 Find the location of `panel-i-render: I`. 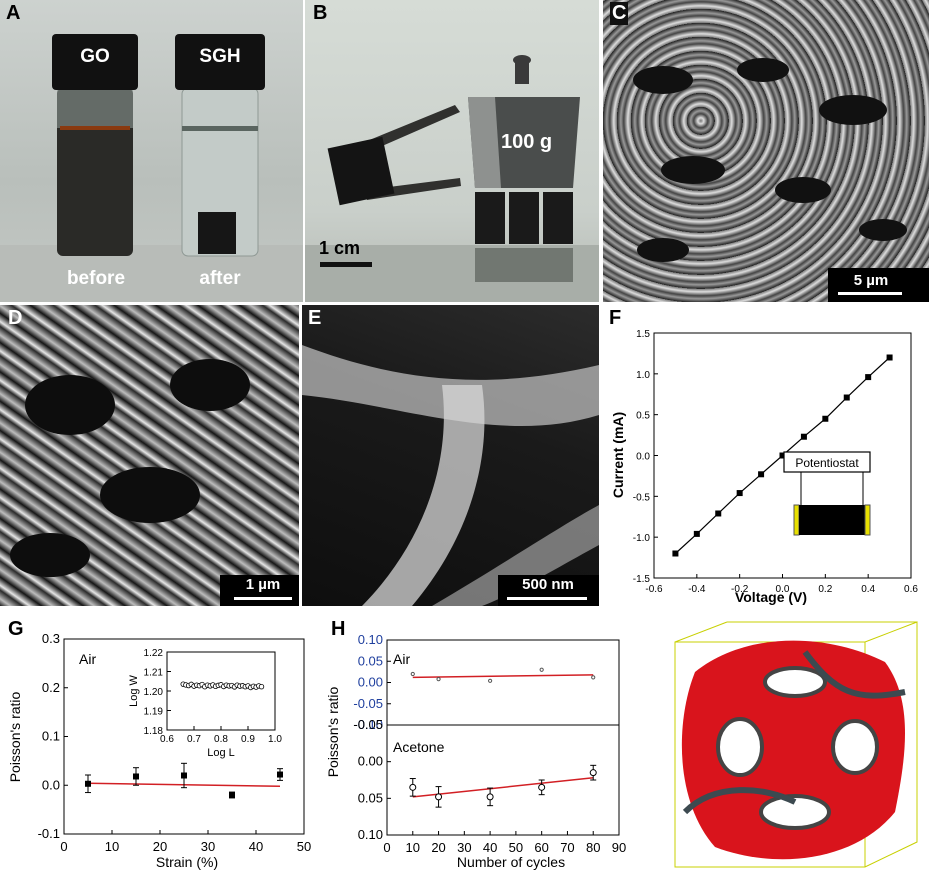

panel-i-render: I is located at coordinates (792, 745).